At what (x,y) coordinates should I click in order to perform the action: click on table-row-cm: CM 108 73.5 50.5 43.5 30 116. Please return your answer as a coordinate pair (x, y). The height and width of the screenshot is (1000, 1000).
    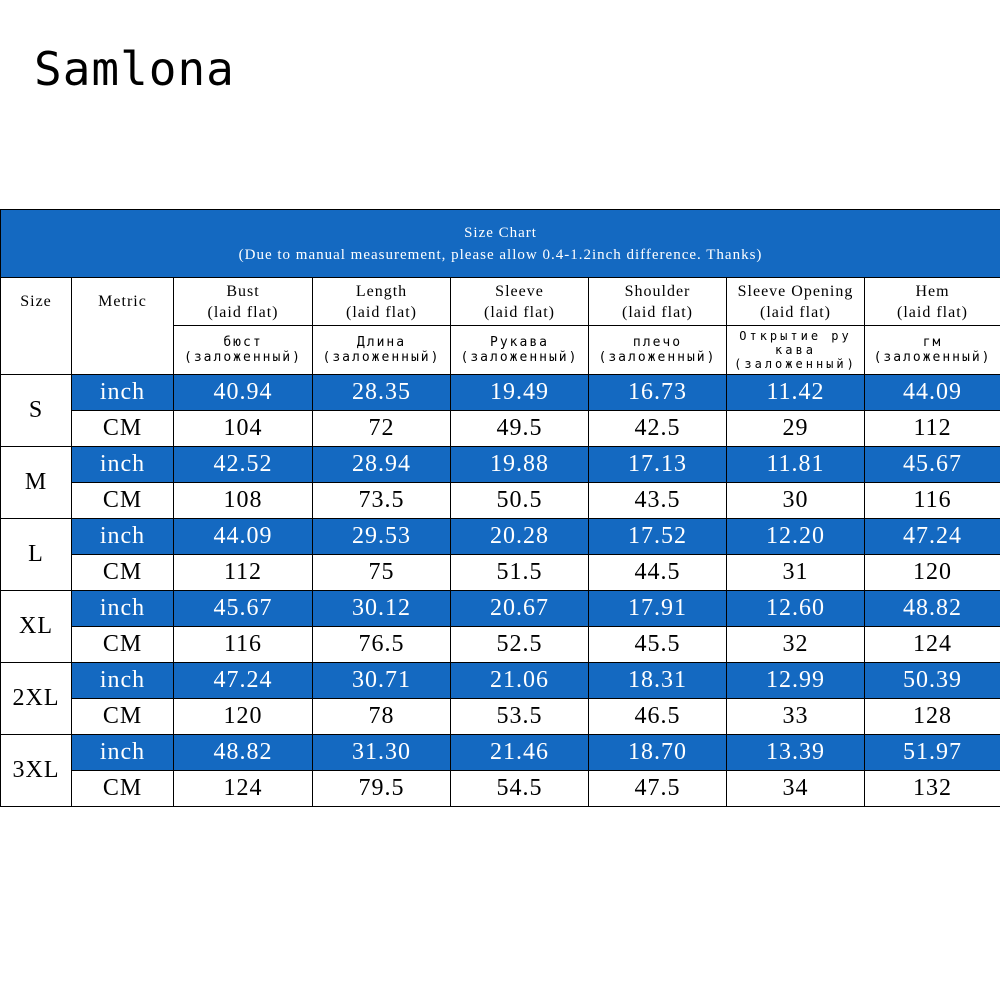
    Looking at the image, I should click on (500, 500).